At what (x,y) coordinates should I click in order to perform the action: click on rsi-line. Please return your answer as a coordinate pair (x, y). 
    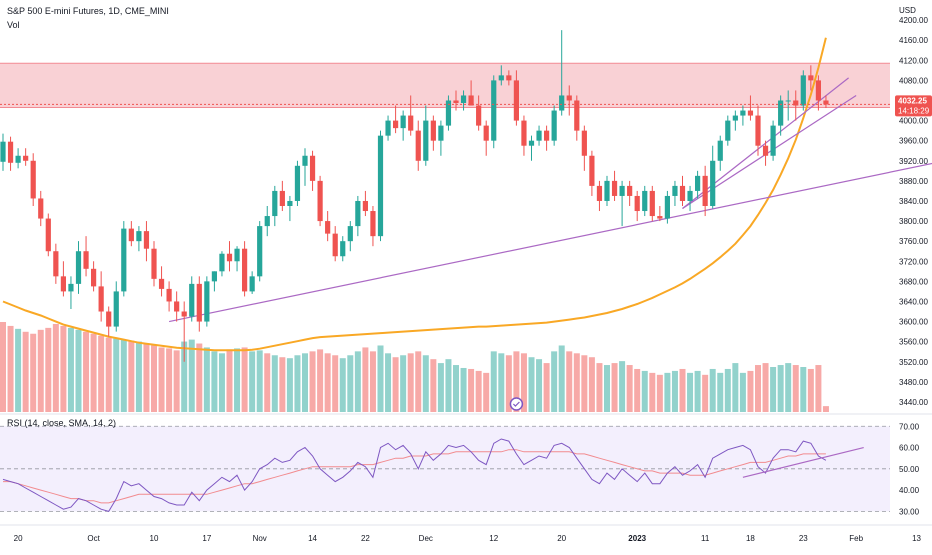
    Looking at the image, I should click on (414, 475).